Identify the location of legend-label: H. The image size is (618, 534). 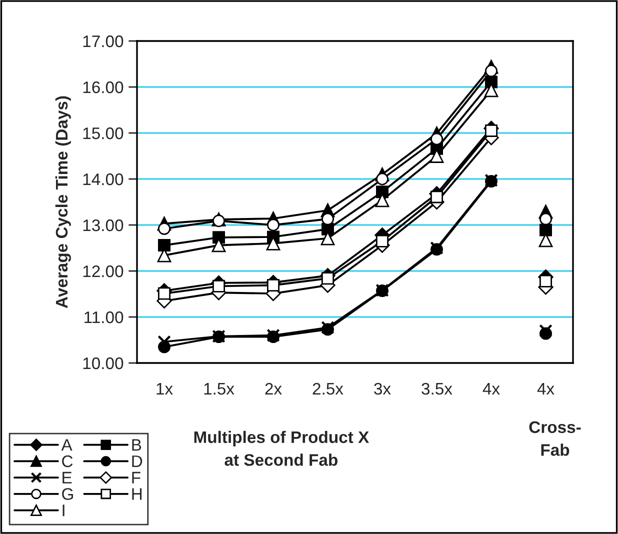
(137, 494).